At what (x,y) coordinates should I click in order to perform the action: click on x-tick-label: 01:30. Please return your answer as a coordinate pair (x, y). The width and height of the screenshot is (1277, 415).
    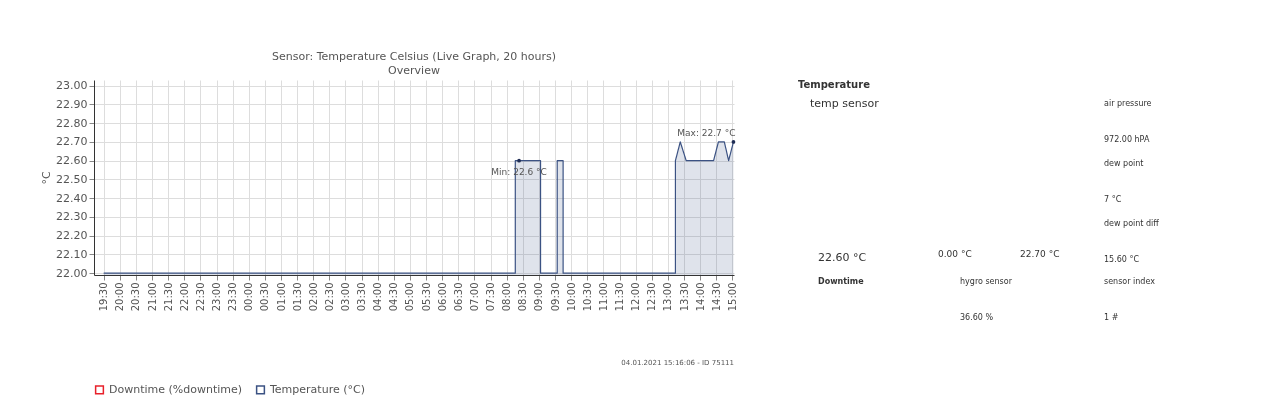
    Looking at the image, I should click on (297, 297).